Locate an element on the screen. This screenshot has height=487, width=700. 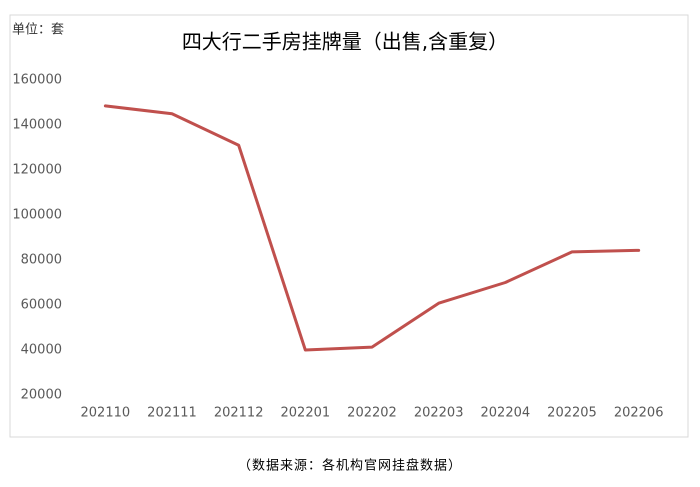
y-tick-label: 100000 is located at coordinates (37, 215).